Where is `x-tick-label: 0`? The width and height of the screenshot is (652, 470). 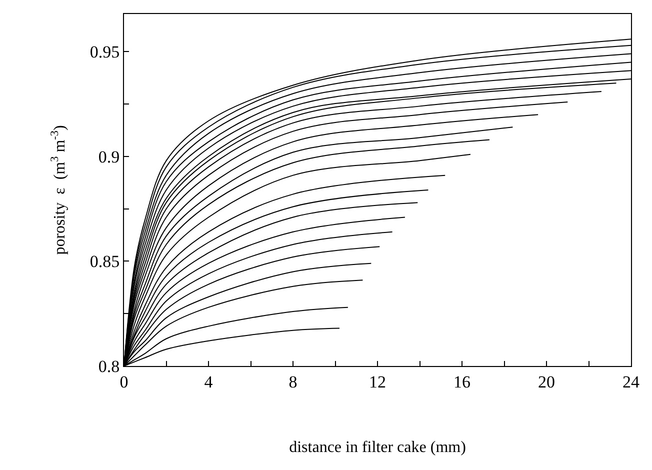 x-tick-label: 0 is located at coordinates (124, 382).